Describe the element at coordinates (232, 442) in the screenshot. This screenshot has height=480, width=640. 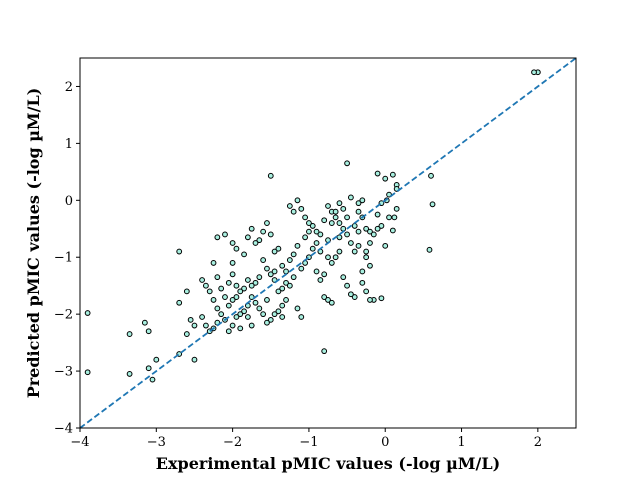
I see `x-tick-label: −2` at that location.